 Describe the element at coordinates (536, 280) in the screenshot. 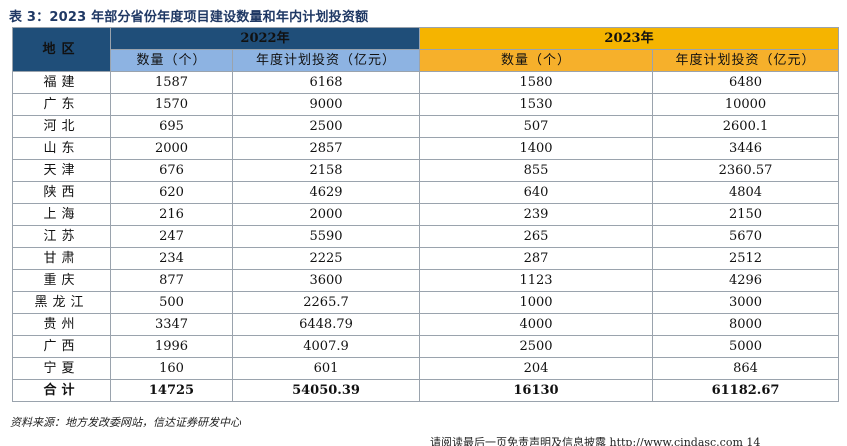

I see `value-cell-c23: 1123` at that location.